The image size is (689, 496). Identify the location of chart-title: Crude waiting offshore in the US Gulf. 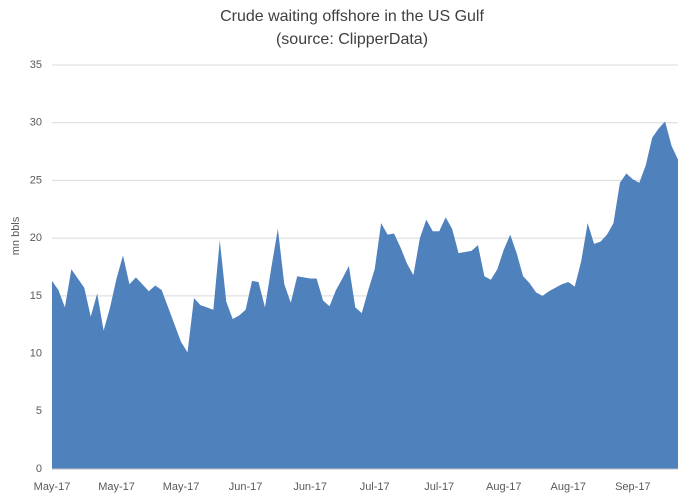
(352, 16).